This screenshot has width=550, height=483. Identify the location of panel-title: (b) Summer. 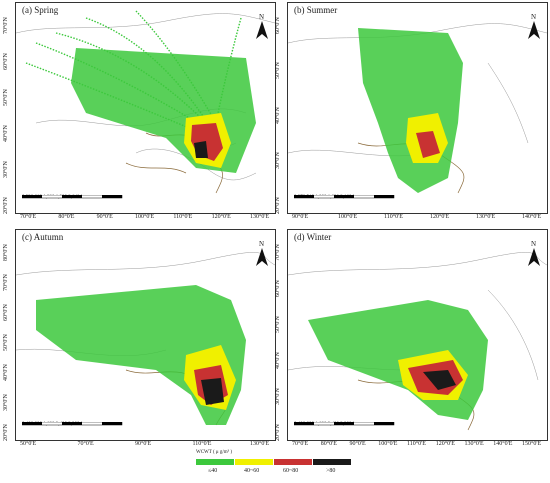
(316, 10).